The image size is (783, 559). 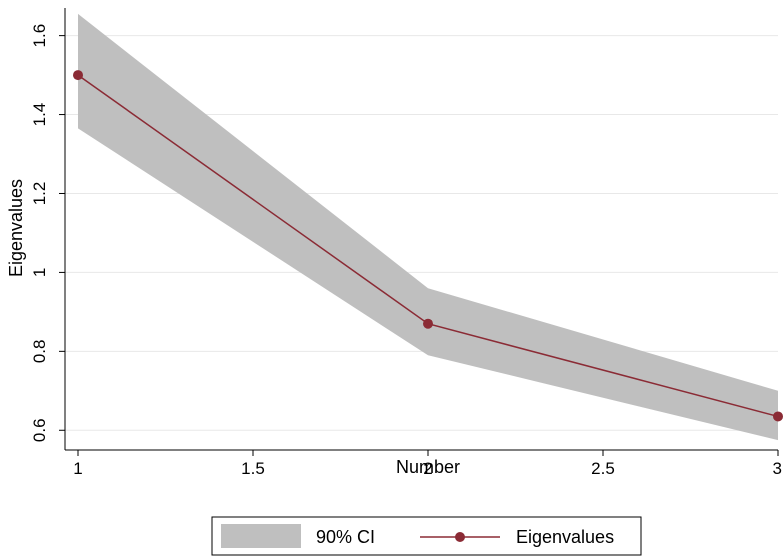 What do you see at coordinates (16, 228) in the screenshot?
I see `y-axis-label: Eigenvalues` at bounding box center [16, 228].